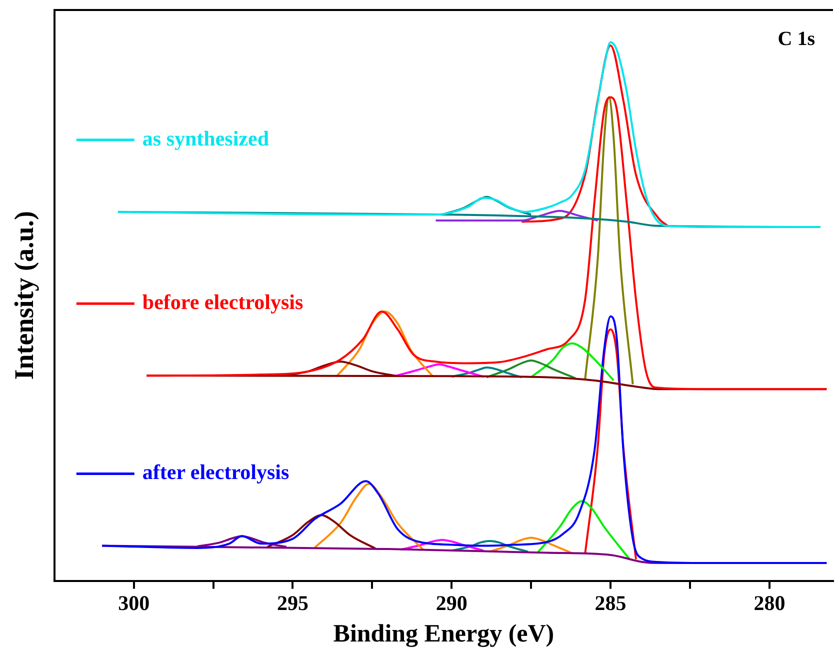 The width and height of the screenshot is (835, 658). Describe the element at coordinates (452, 602) in the screenshot. I see `x-tick-label: 290` at that location.